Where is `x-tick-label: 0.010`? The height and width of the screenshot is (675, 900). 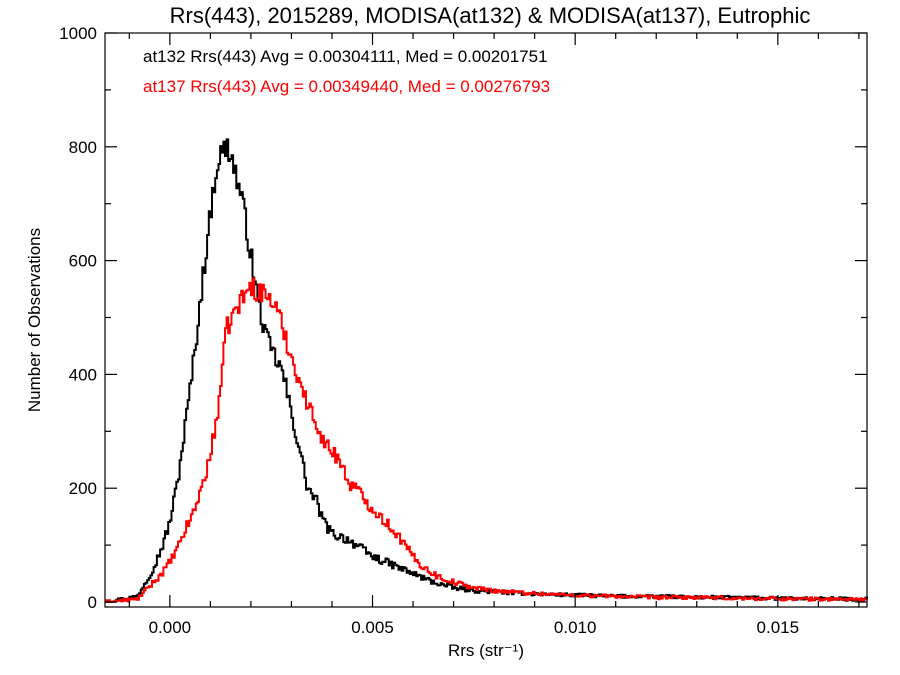
x-tick-label: 0.010 is located at coordinates (575, 627).